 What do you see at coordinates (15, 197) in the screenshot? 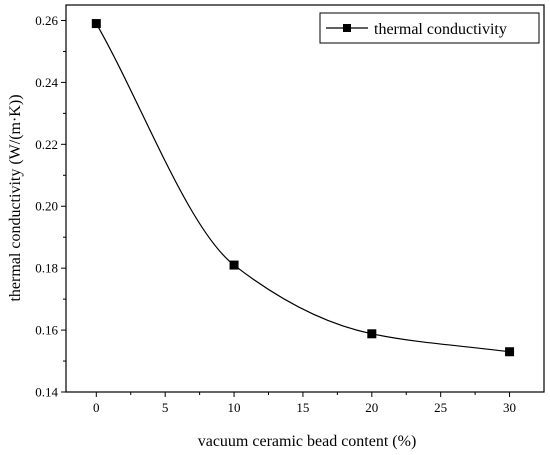
I see `y-axis-title: thermal conductivity (W/(m·K))` at bounding box center [15, 197].